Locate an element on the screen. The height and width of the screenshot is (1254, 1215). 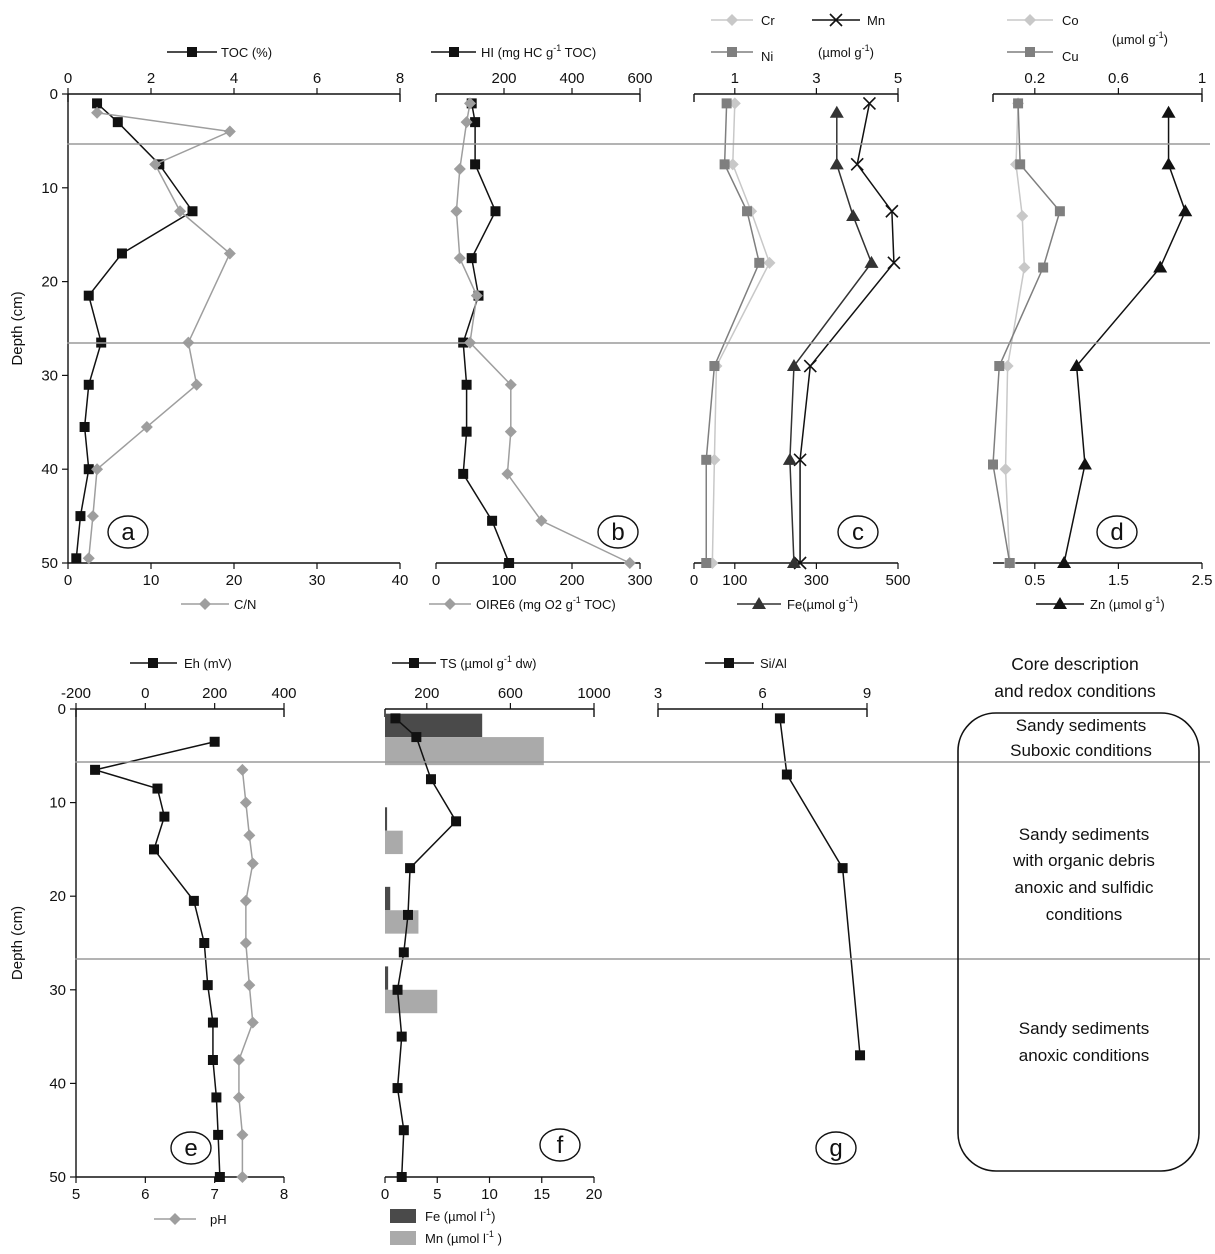
legend-c-bottom: Fe(µmol g-1) is located at coordinates (797, 603).